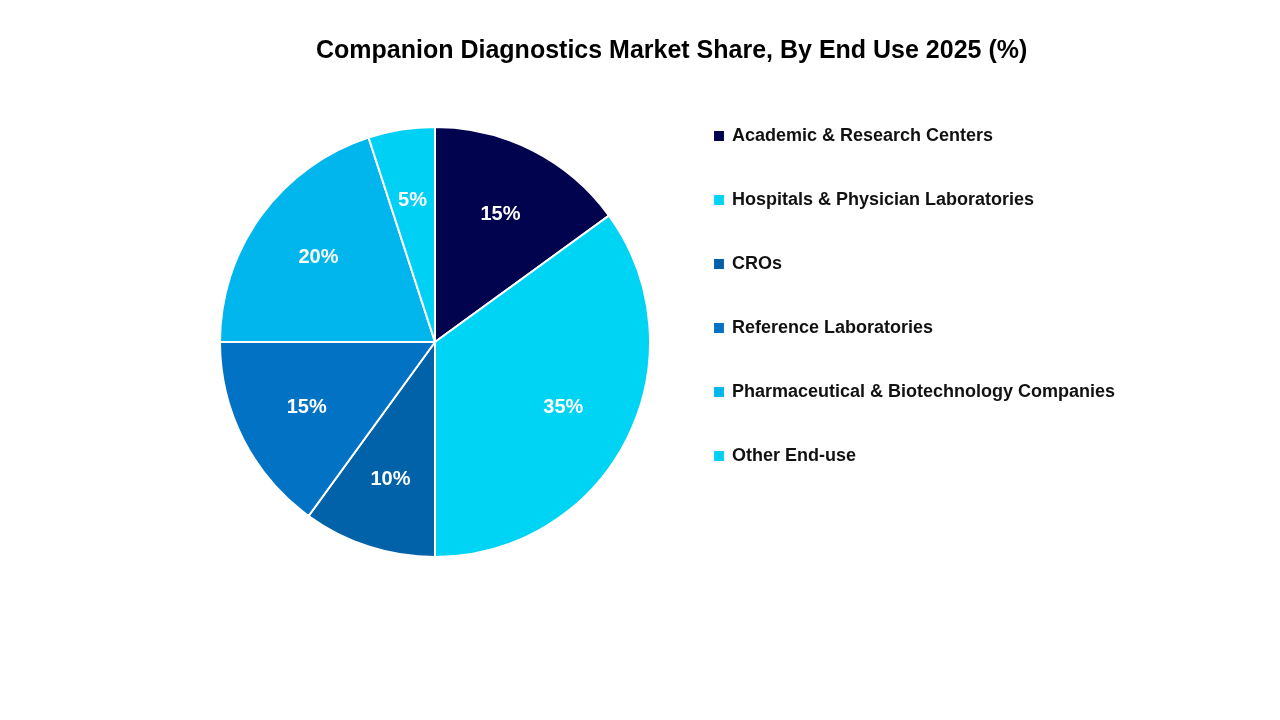 The image size is (1280, 720). I want to click on legend-label: Other End-use, so click(794, 455).